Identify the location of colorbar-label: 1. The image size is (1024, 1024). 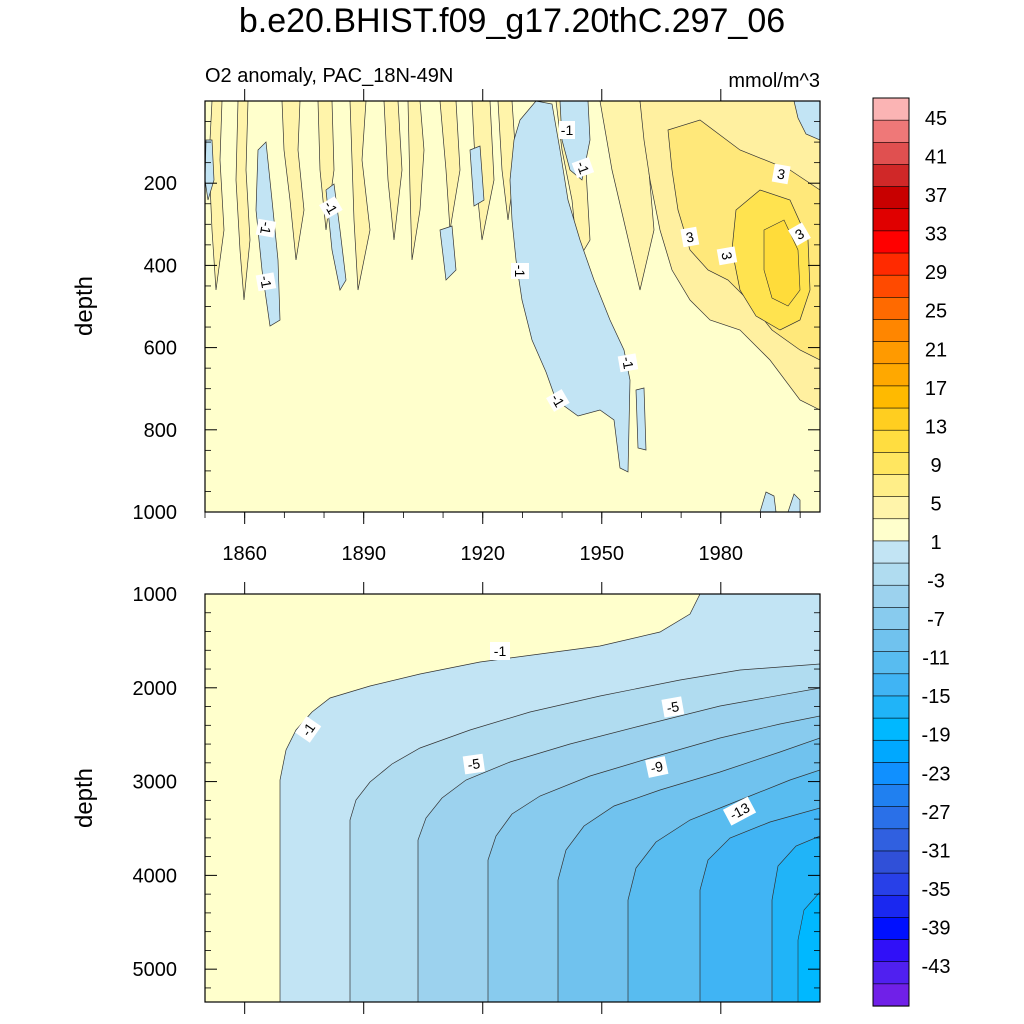
(935, 543).